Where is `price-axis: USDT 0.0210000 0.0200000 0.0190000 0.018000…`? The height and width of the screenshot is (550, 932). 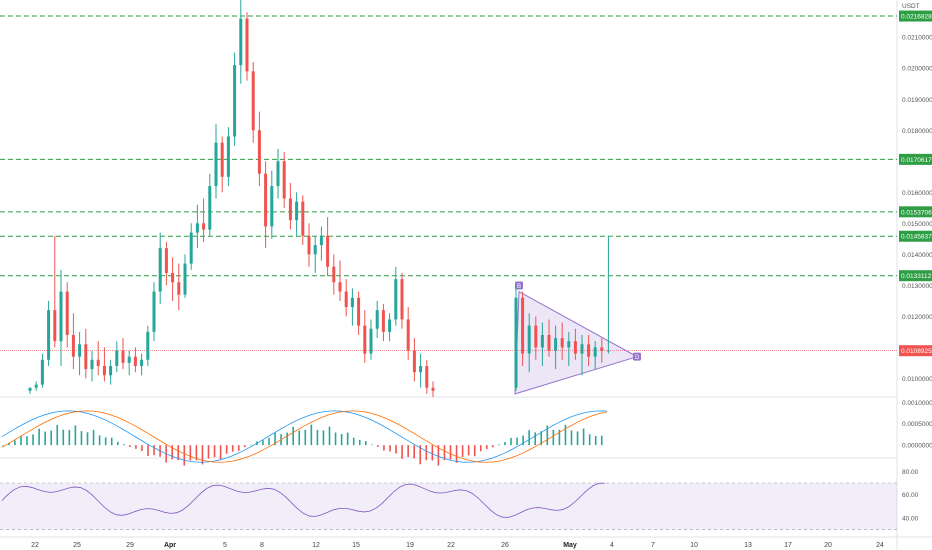
price-axis: USDT 0.0210000 0.0200000 0.0190000 0.018000… is located at coordinates (915, 263).